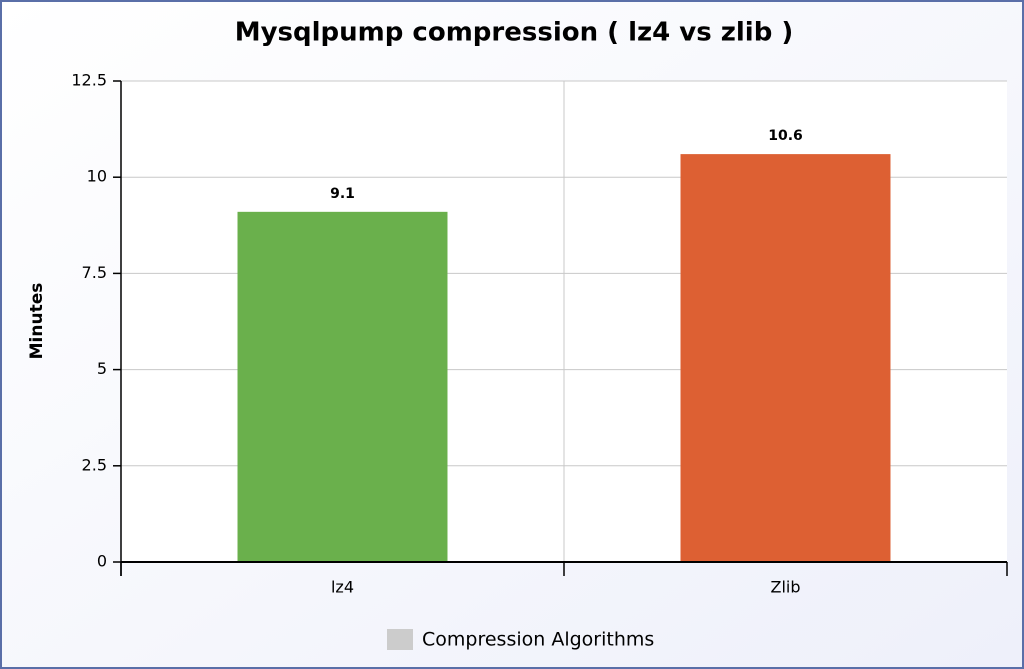  I want to click on y-tick-label: 5, so click(102, 368).